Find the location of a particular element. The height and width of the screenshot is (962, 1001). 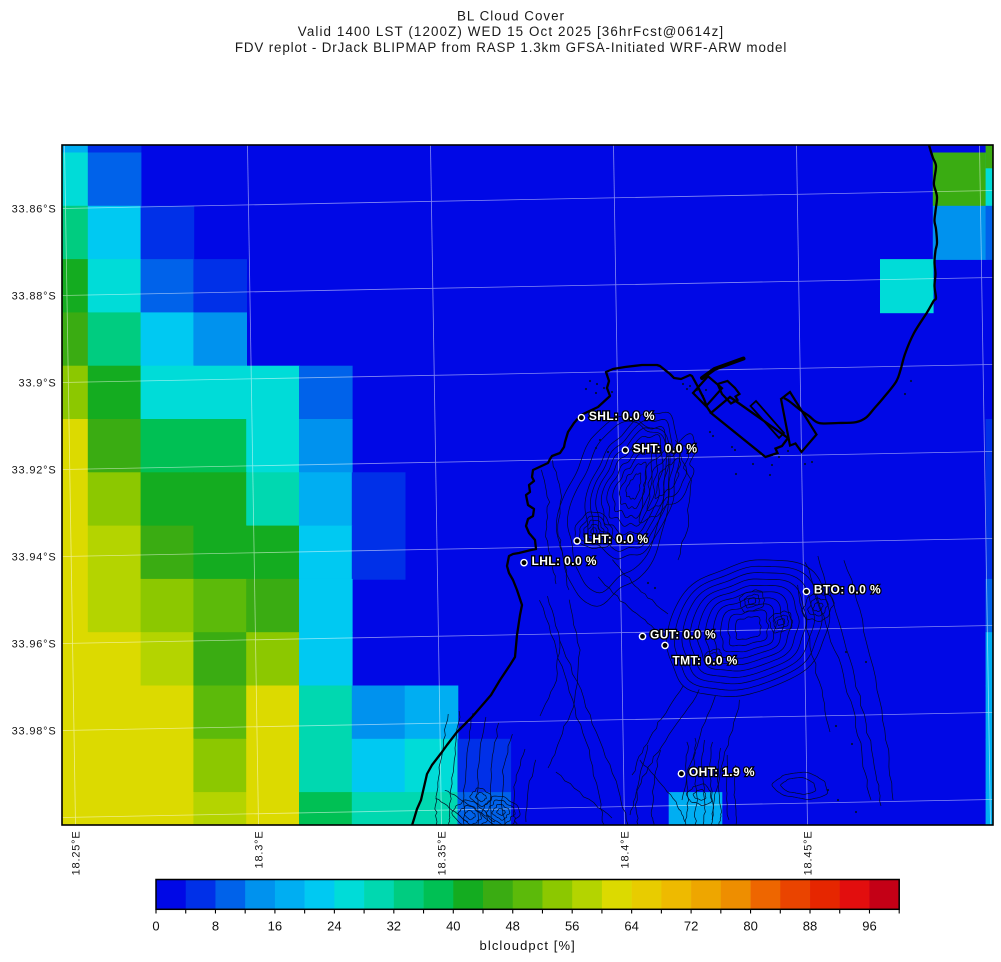

svg-text: BL Cloud Cover is located at coordinates (511, 16).